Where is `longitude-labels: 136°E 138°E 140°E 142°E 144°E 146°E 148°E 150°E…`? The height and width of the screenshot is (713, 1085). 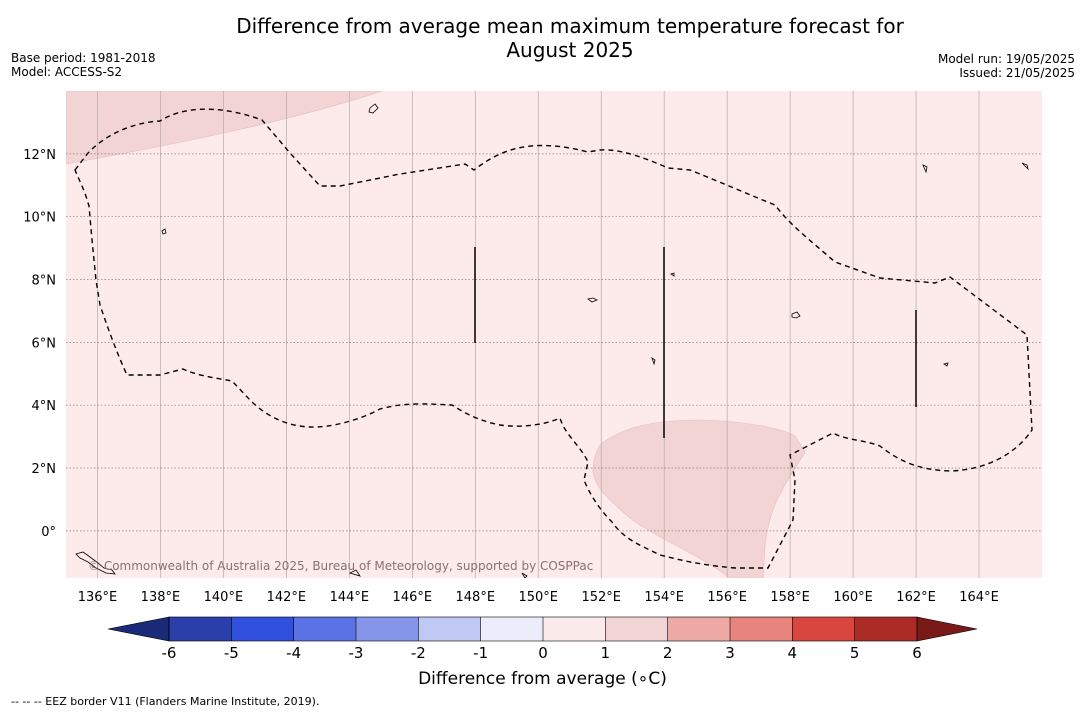 longitude-labels: 136°E 138°E 140°E 142°E 144°E 146°E 148°E 150°E… is located at coordinates (538, 597).